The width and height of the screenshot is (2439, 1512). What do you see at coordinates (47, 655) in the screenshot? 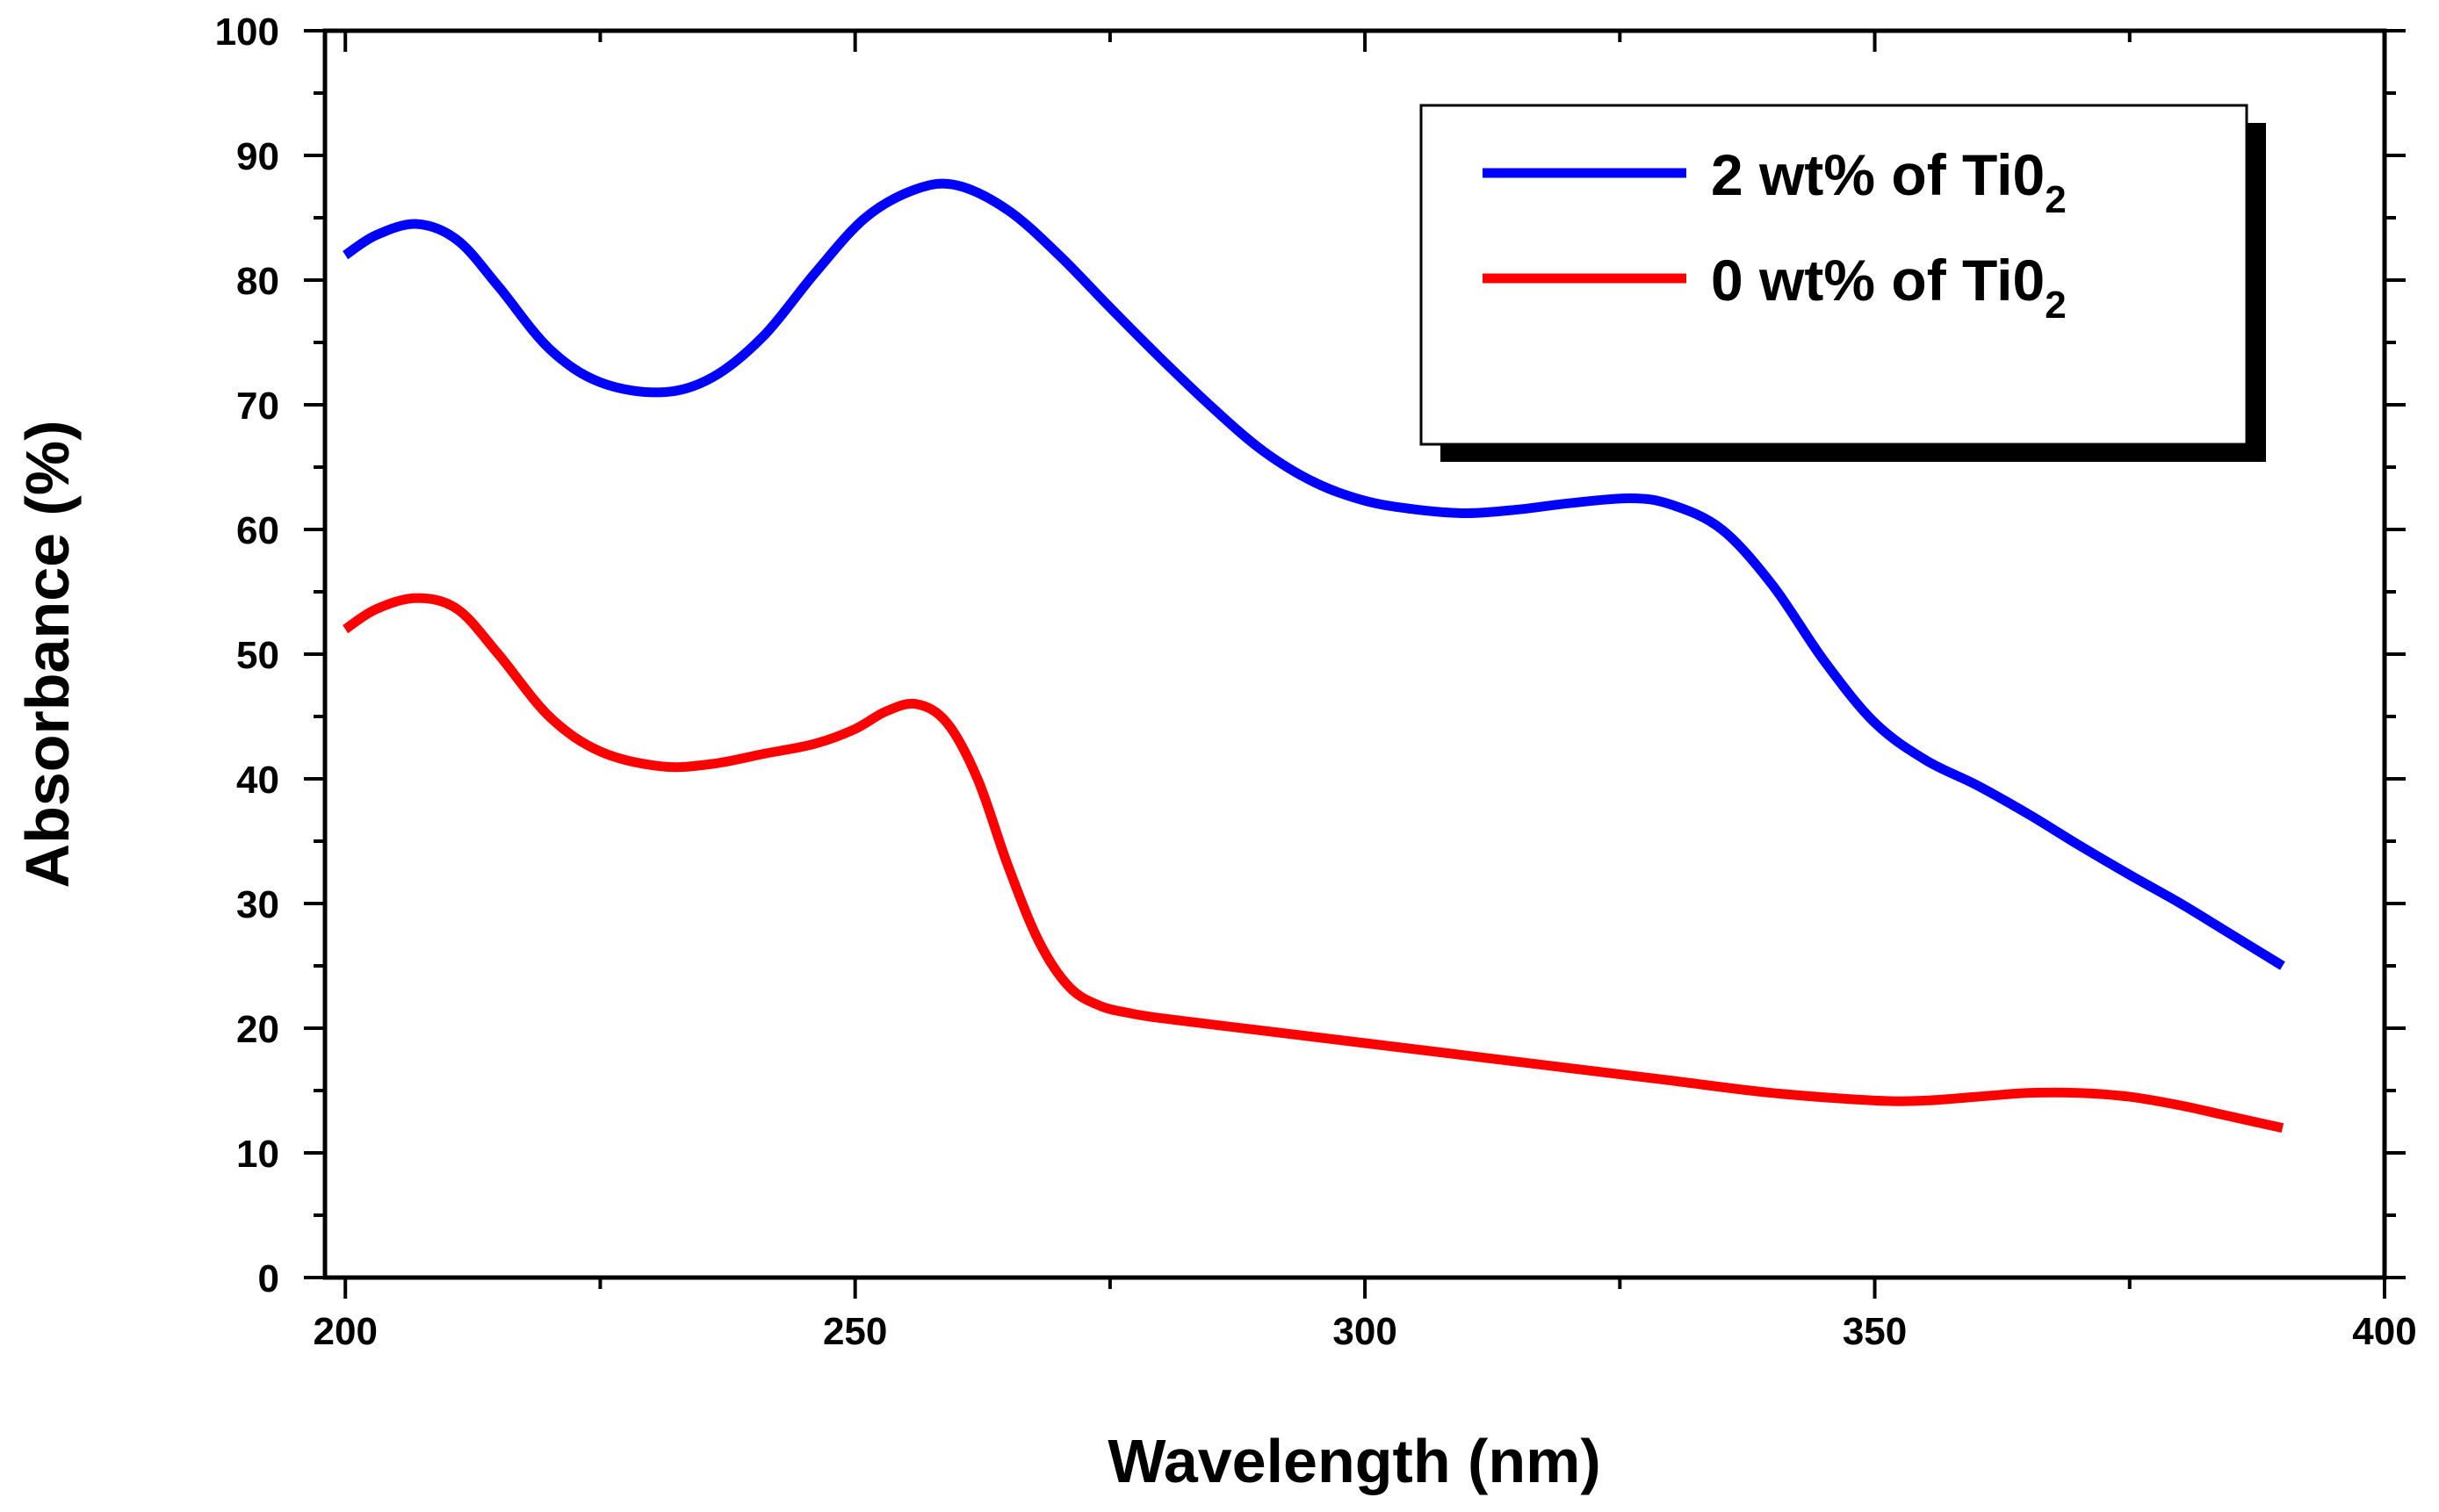
I see `y-axis-title: Absorbance (%)` at bounding box center [47, 655].